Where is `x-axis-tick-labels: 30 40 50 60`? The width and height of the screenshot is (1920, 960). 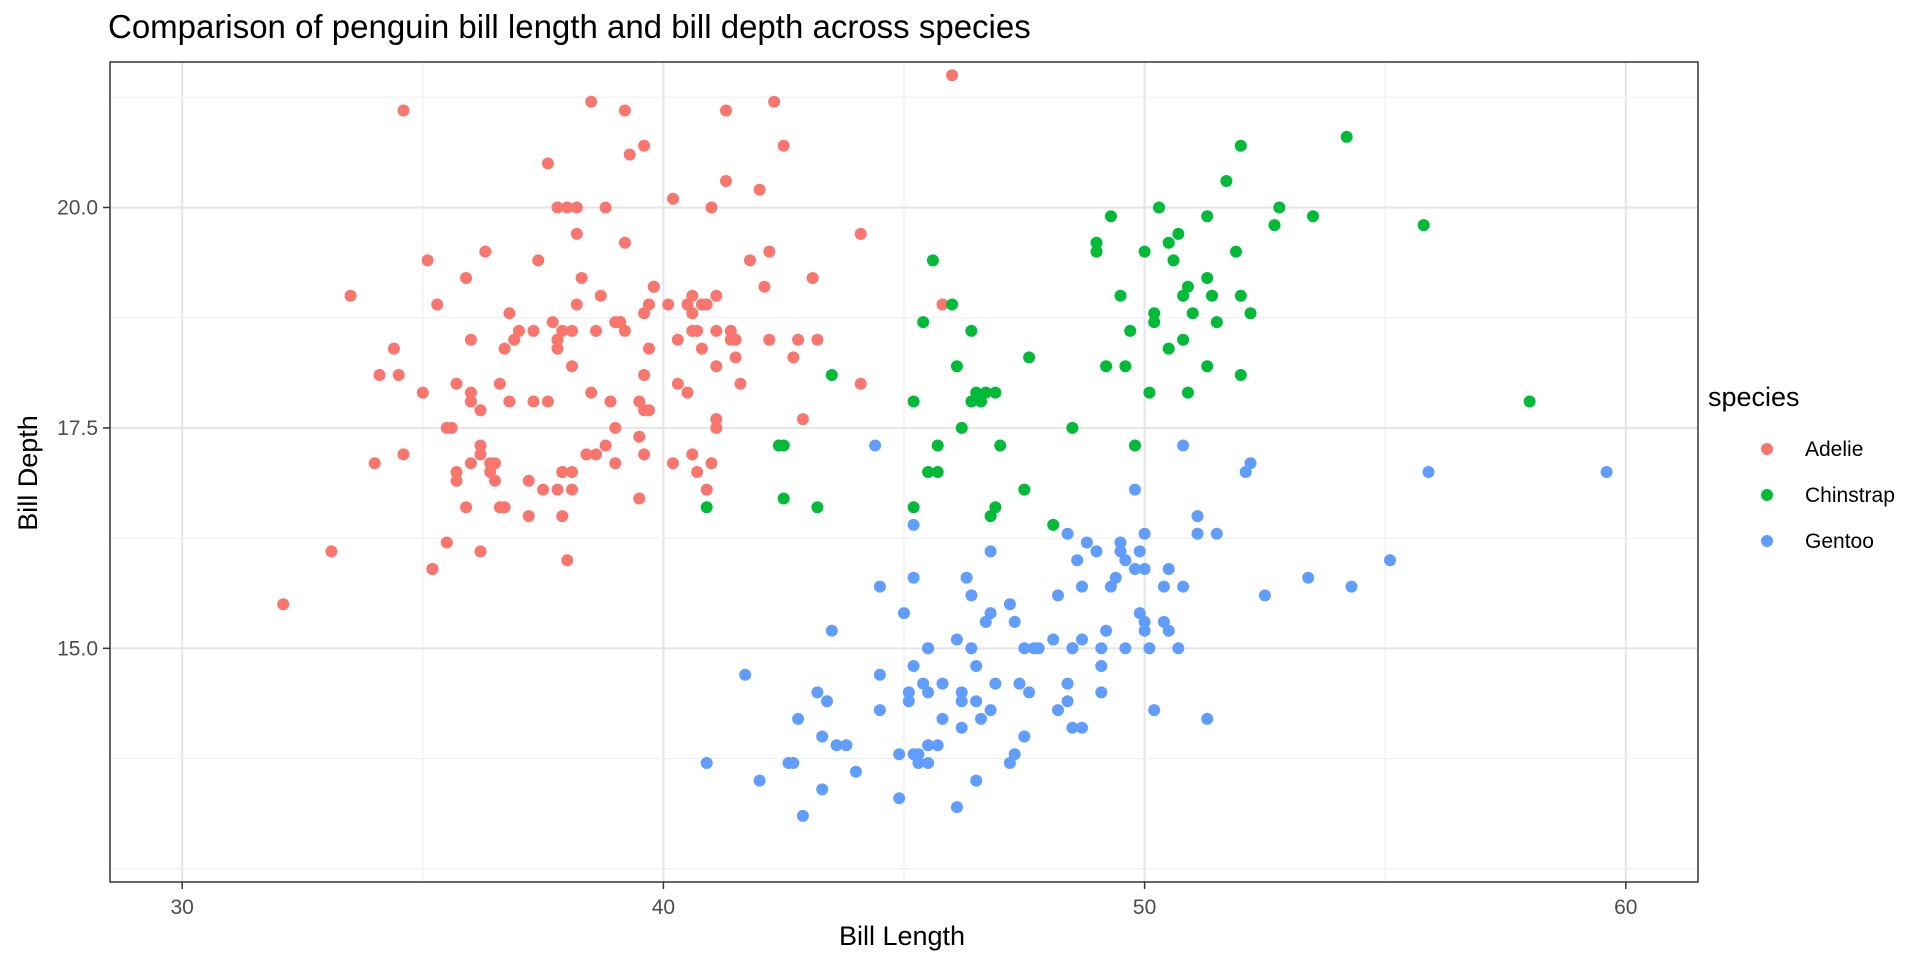 x-axis-tick-labels: 30 40 50 60 is located at coordinates (904, 907).